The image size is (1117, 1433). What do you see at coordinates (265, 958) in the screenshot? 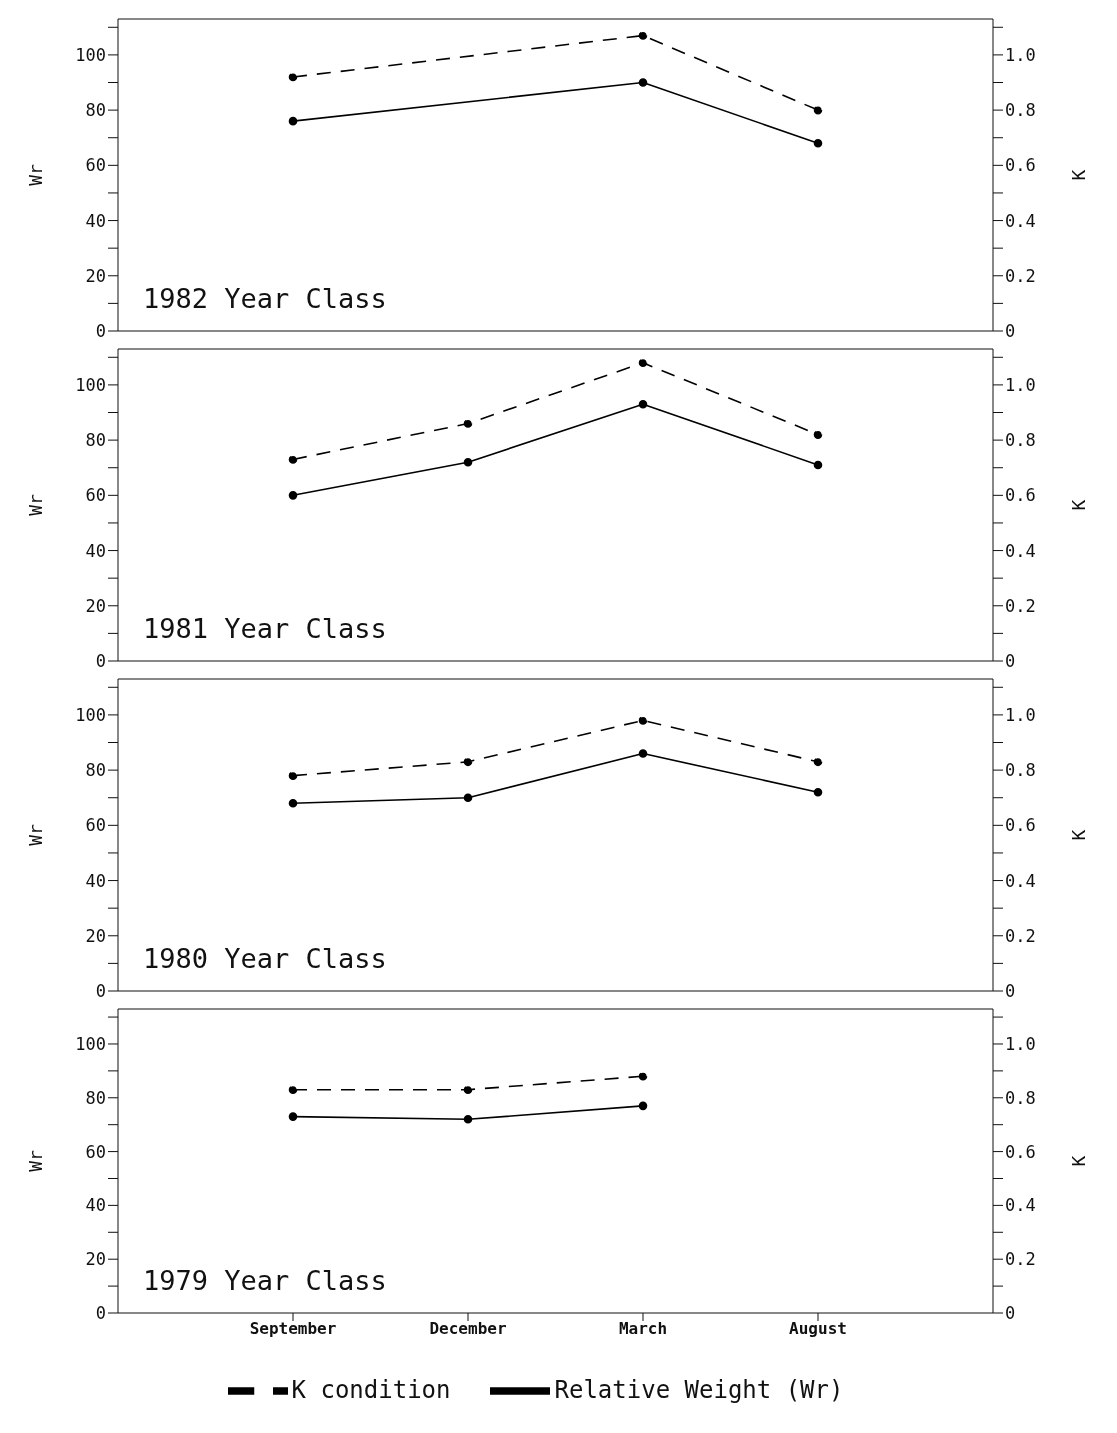
I see `annotation: 1980 Year Class` at bounding box center [265, 958].